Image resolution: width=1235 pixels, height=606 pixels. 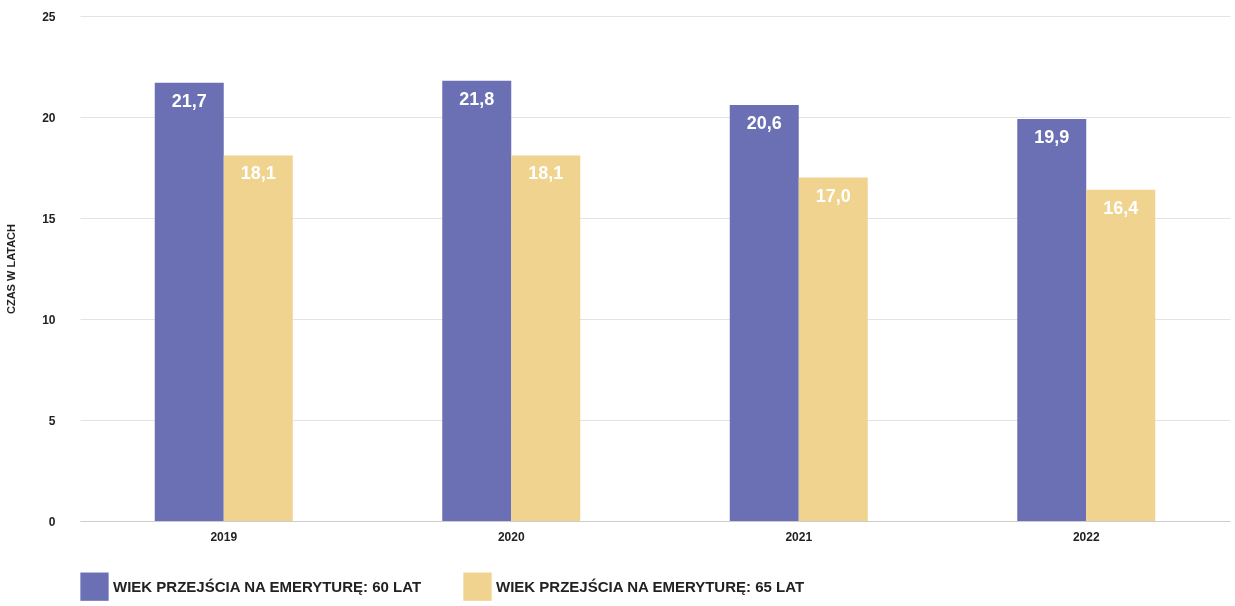 I want to click on data-label: 20,6, so click(x=764, y=122).